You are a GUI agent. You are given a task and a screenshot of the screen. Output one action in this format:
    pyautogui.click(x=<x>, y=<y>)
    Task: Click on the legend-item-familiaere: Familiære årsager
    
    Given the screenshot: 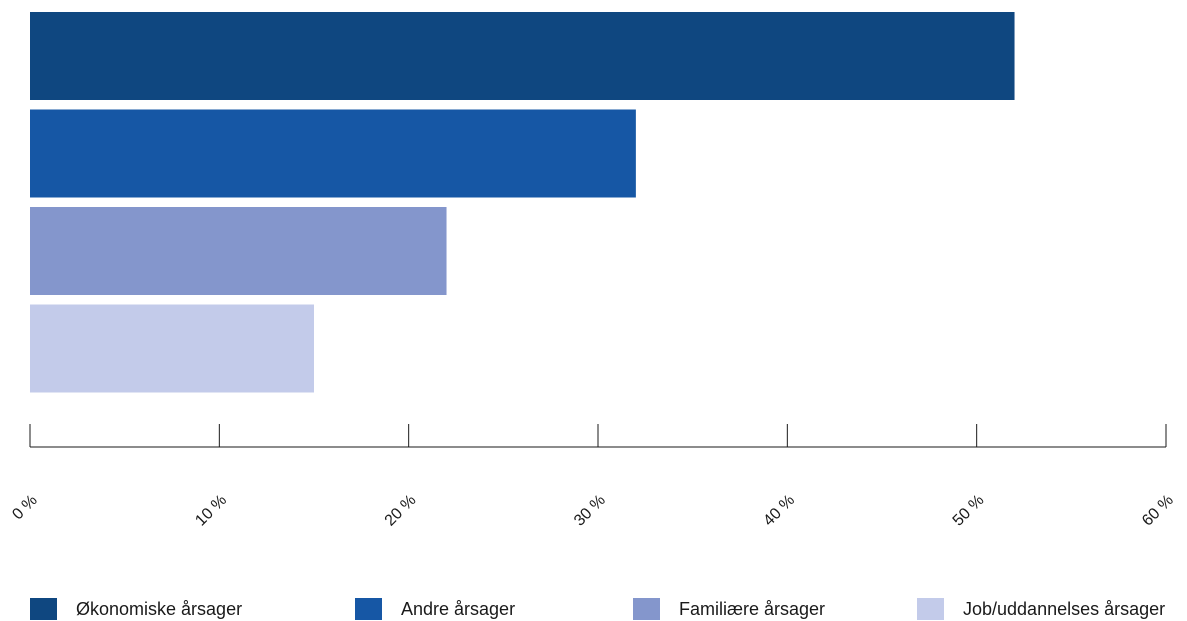 What is the action you would take?
    pyautogui.click(x=729, y=609)
    